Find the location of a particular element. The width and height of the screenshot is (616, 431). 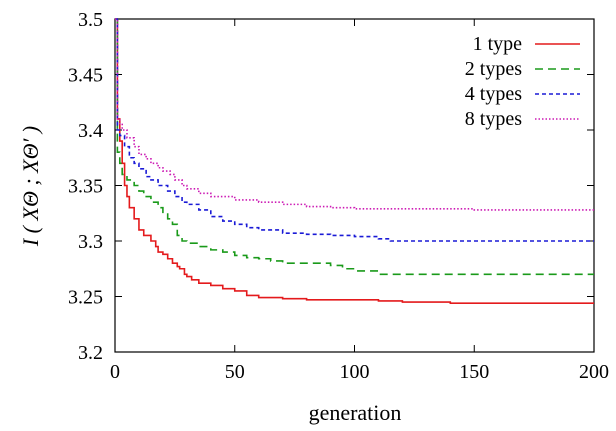

y-tick-label: 3.45 is located at coordinates (85, 76).